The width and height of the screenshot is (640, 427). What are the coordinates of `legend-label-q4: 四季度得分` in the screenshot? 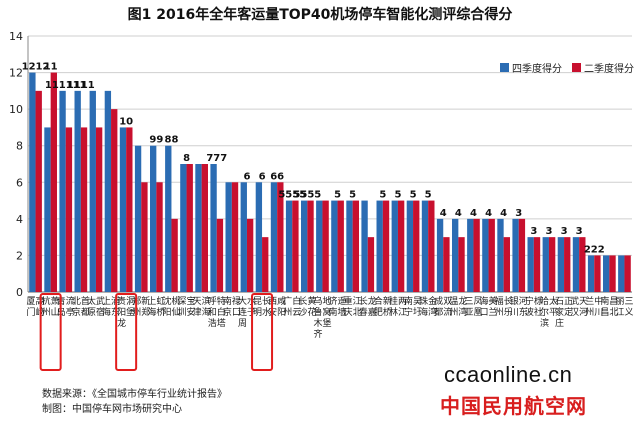 It's located at (537, 69).